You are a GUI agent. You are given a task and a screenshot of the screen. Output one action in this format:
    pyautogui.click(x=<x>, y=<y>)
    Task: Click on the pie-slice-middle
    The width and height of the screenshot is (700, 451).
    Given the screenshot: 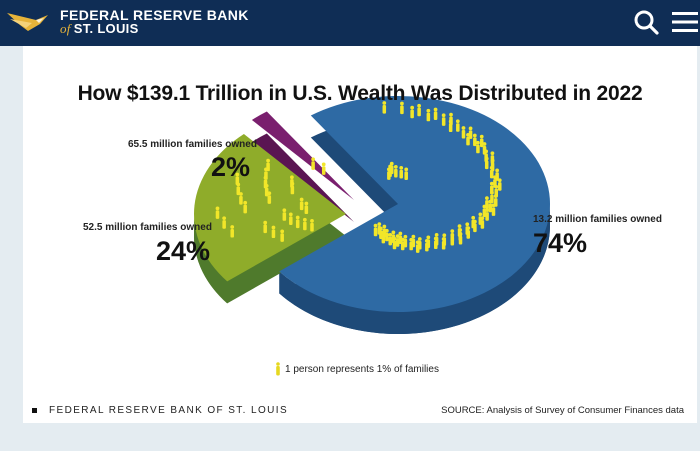 What is the action you would take?
    pyautogui.click(x=270, y=207)
    